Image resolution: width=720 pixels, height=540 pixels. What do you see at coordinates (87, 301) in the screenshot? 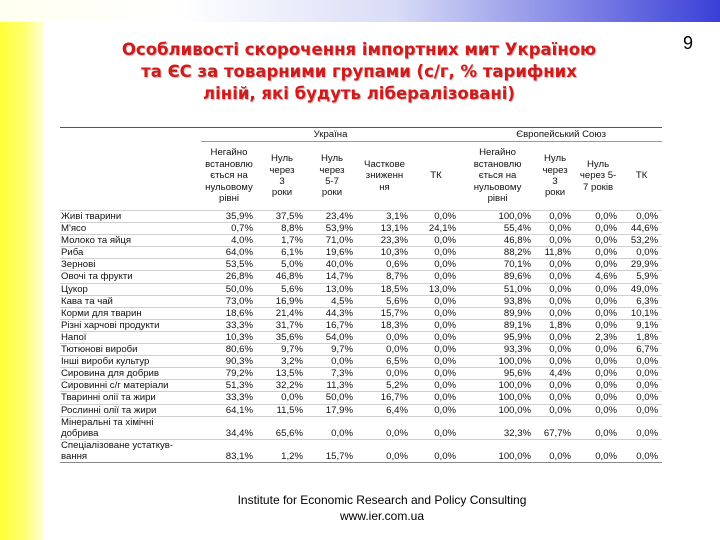
I see `row-label-line: Кава та чай` at bounding box center [87, 301].